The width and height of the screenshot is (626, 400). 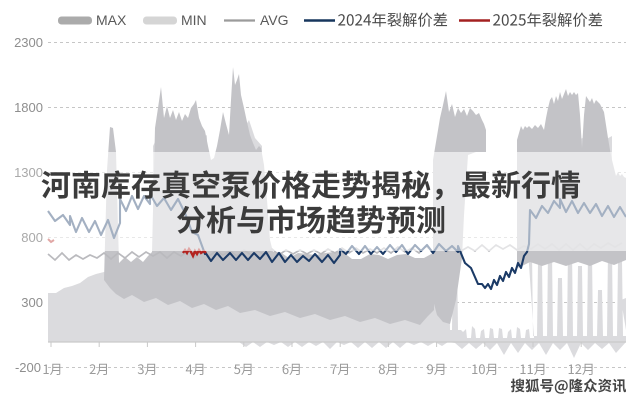 What do you see at coordinates (32, 237) in the screenshot?
I see `svg-text: 800` at bounding box center [32, 237].